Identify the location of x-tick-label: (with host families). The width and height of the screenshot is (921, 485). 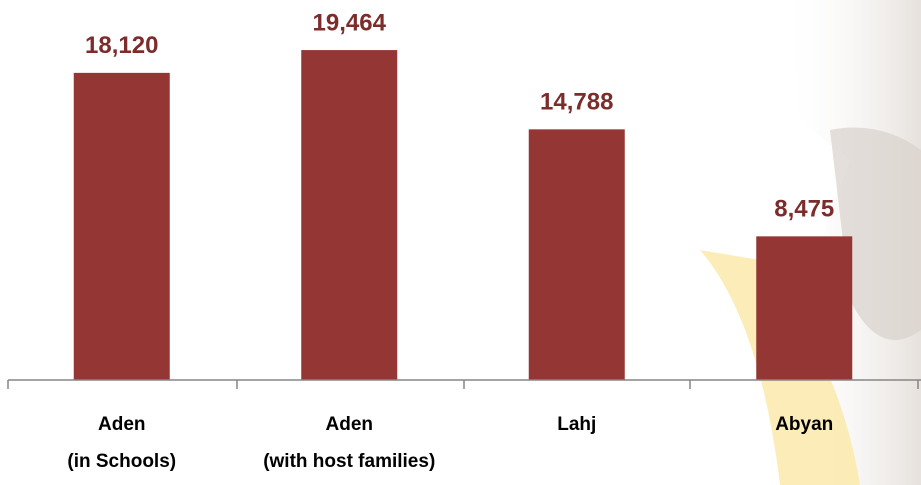
(349, 461).